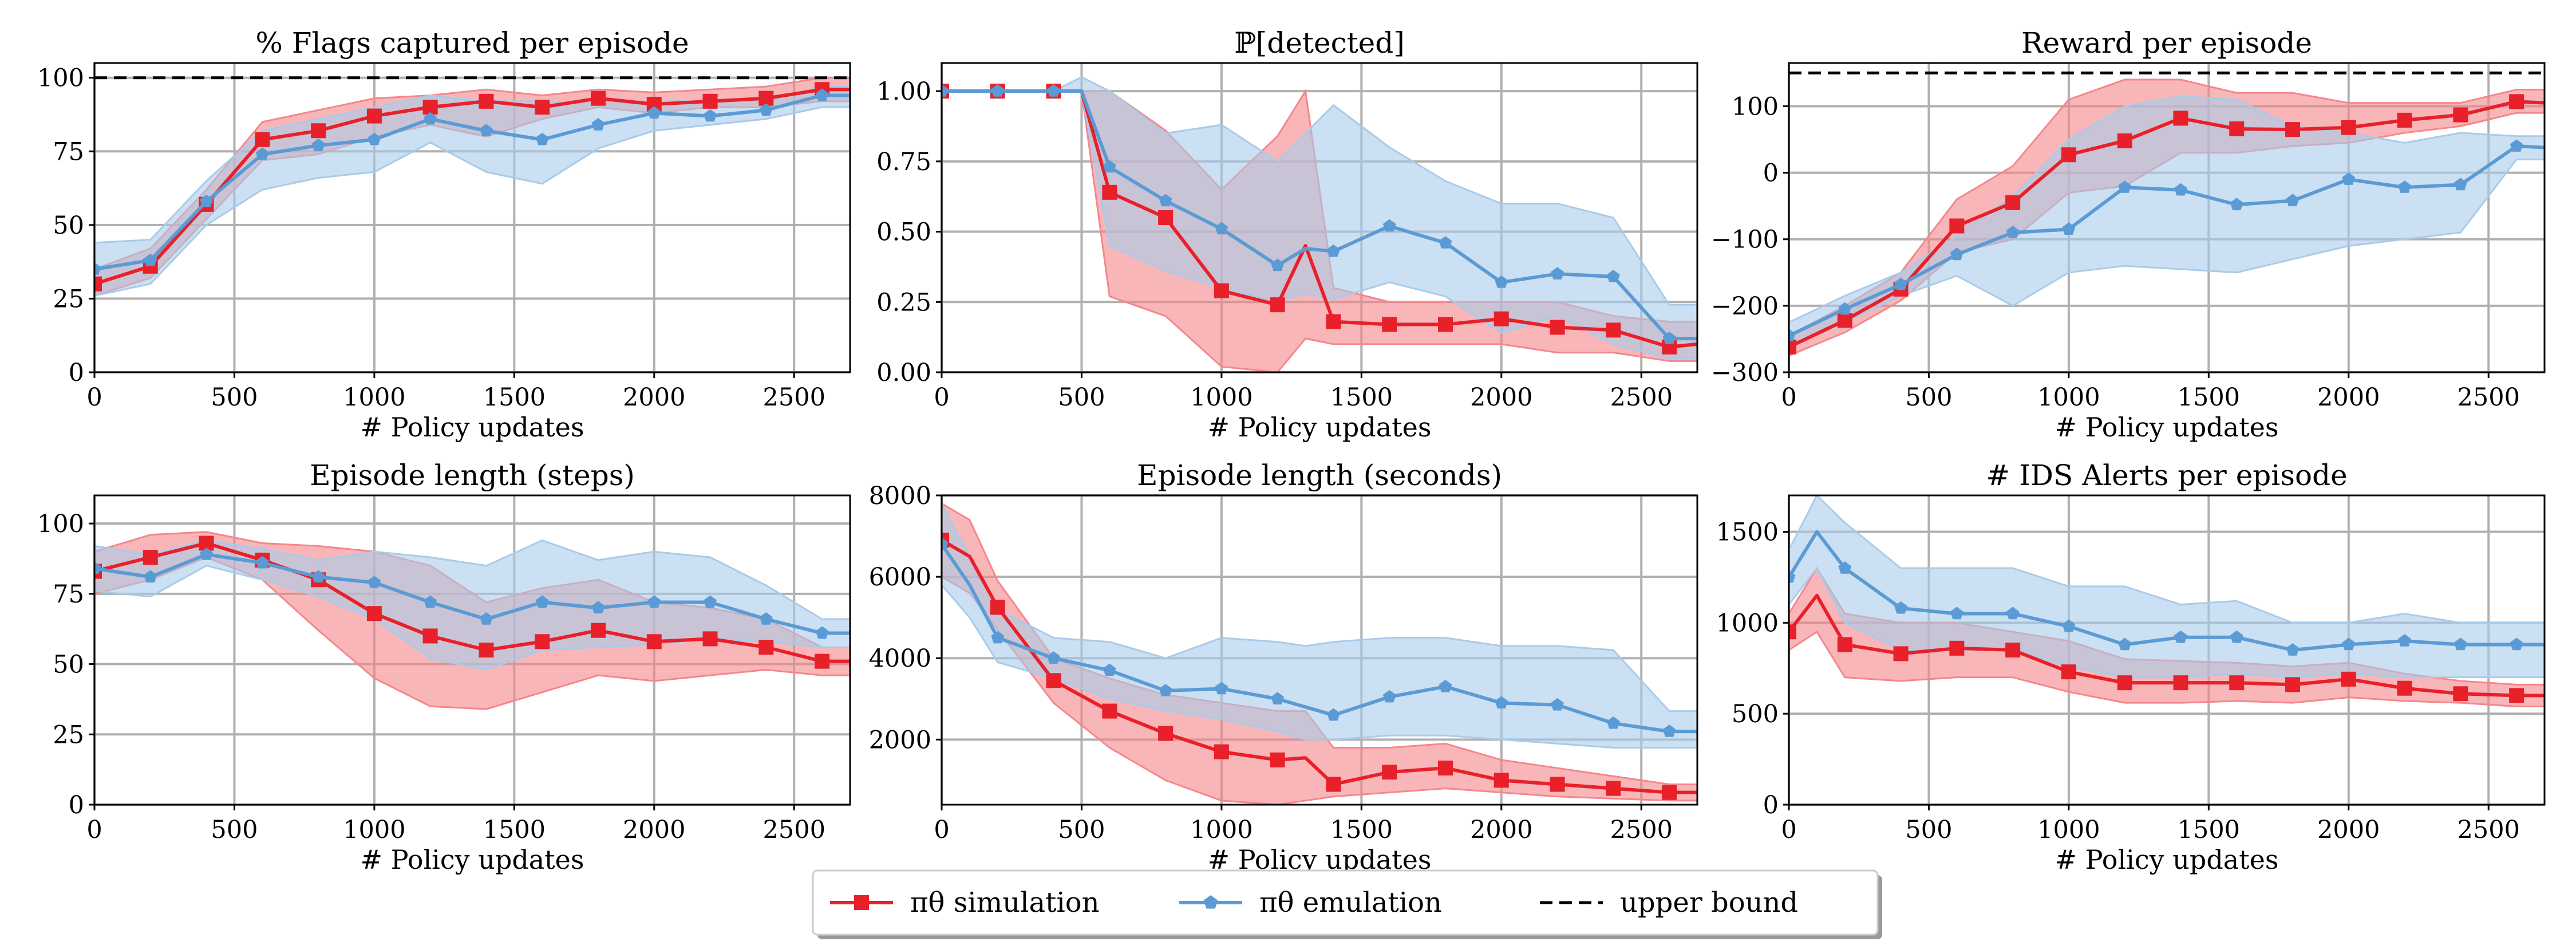 The image size is (2576, 945). What do you see at coordinates (1210, 902) in the screenshot?
I see `legend-pentagon-marker` at bounding box center [1210, 902].